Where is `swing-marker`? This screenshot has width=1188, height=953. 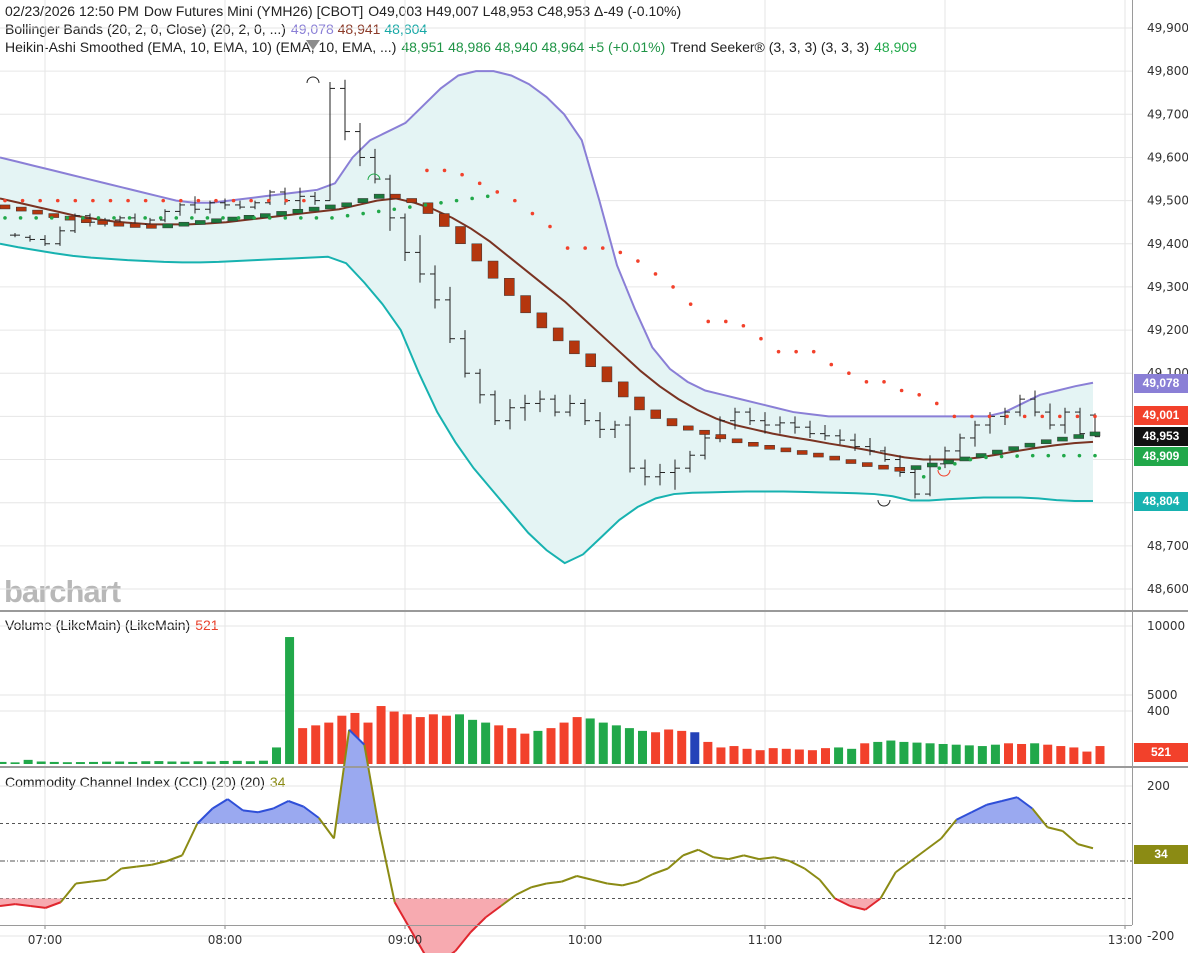
swing-marker is located at coordinates (944, 473).